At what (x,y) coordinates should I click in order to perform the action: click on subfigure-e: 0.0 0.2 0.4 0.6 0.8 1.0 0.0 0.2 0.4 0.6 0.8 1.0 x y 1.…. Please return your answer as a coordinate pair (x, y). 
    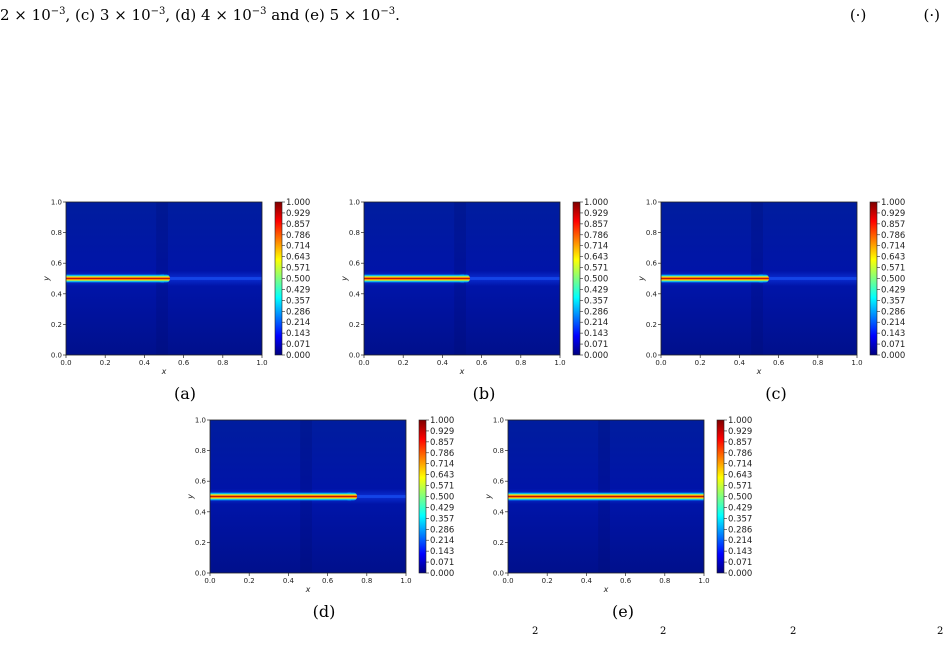
    Looking at the image, I should click on (620, 522).